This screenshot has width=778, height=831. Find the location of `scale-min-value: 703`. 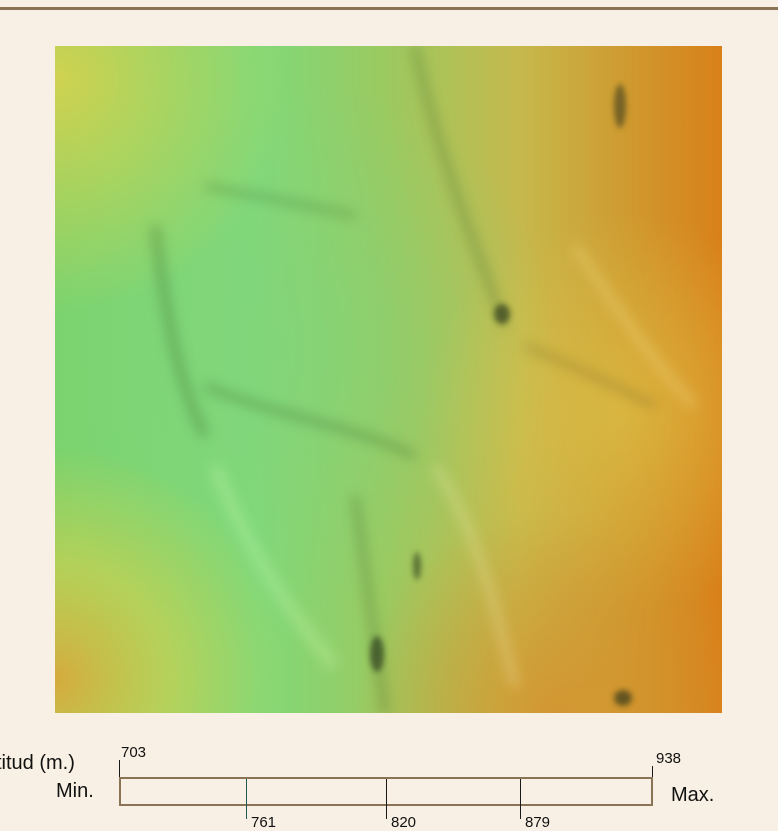

scale-min-value: 703 is located at coordinates (134, 752).